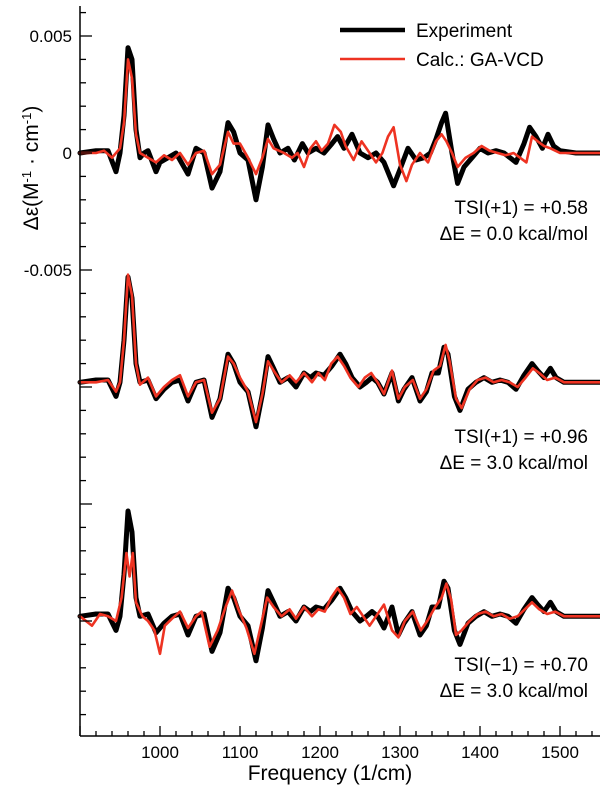 Image resolution: width=600 pixels, height=800 pixels. I want to click on legend: Experiment Calc.: GA-VCD, so click(442, 46).